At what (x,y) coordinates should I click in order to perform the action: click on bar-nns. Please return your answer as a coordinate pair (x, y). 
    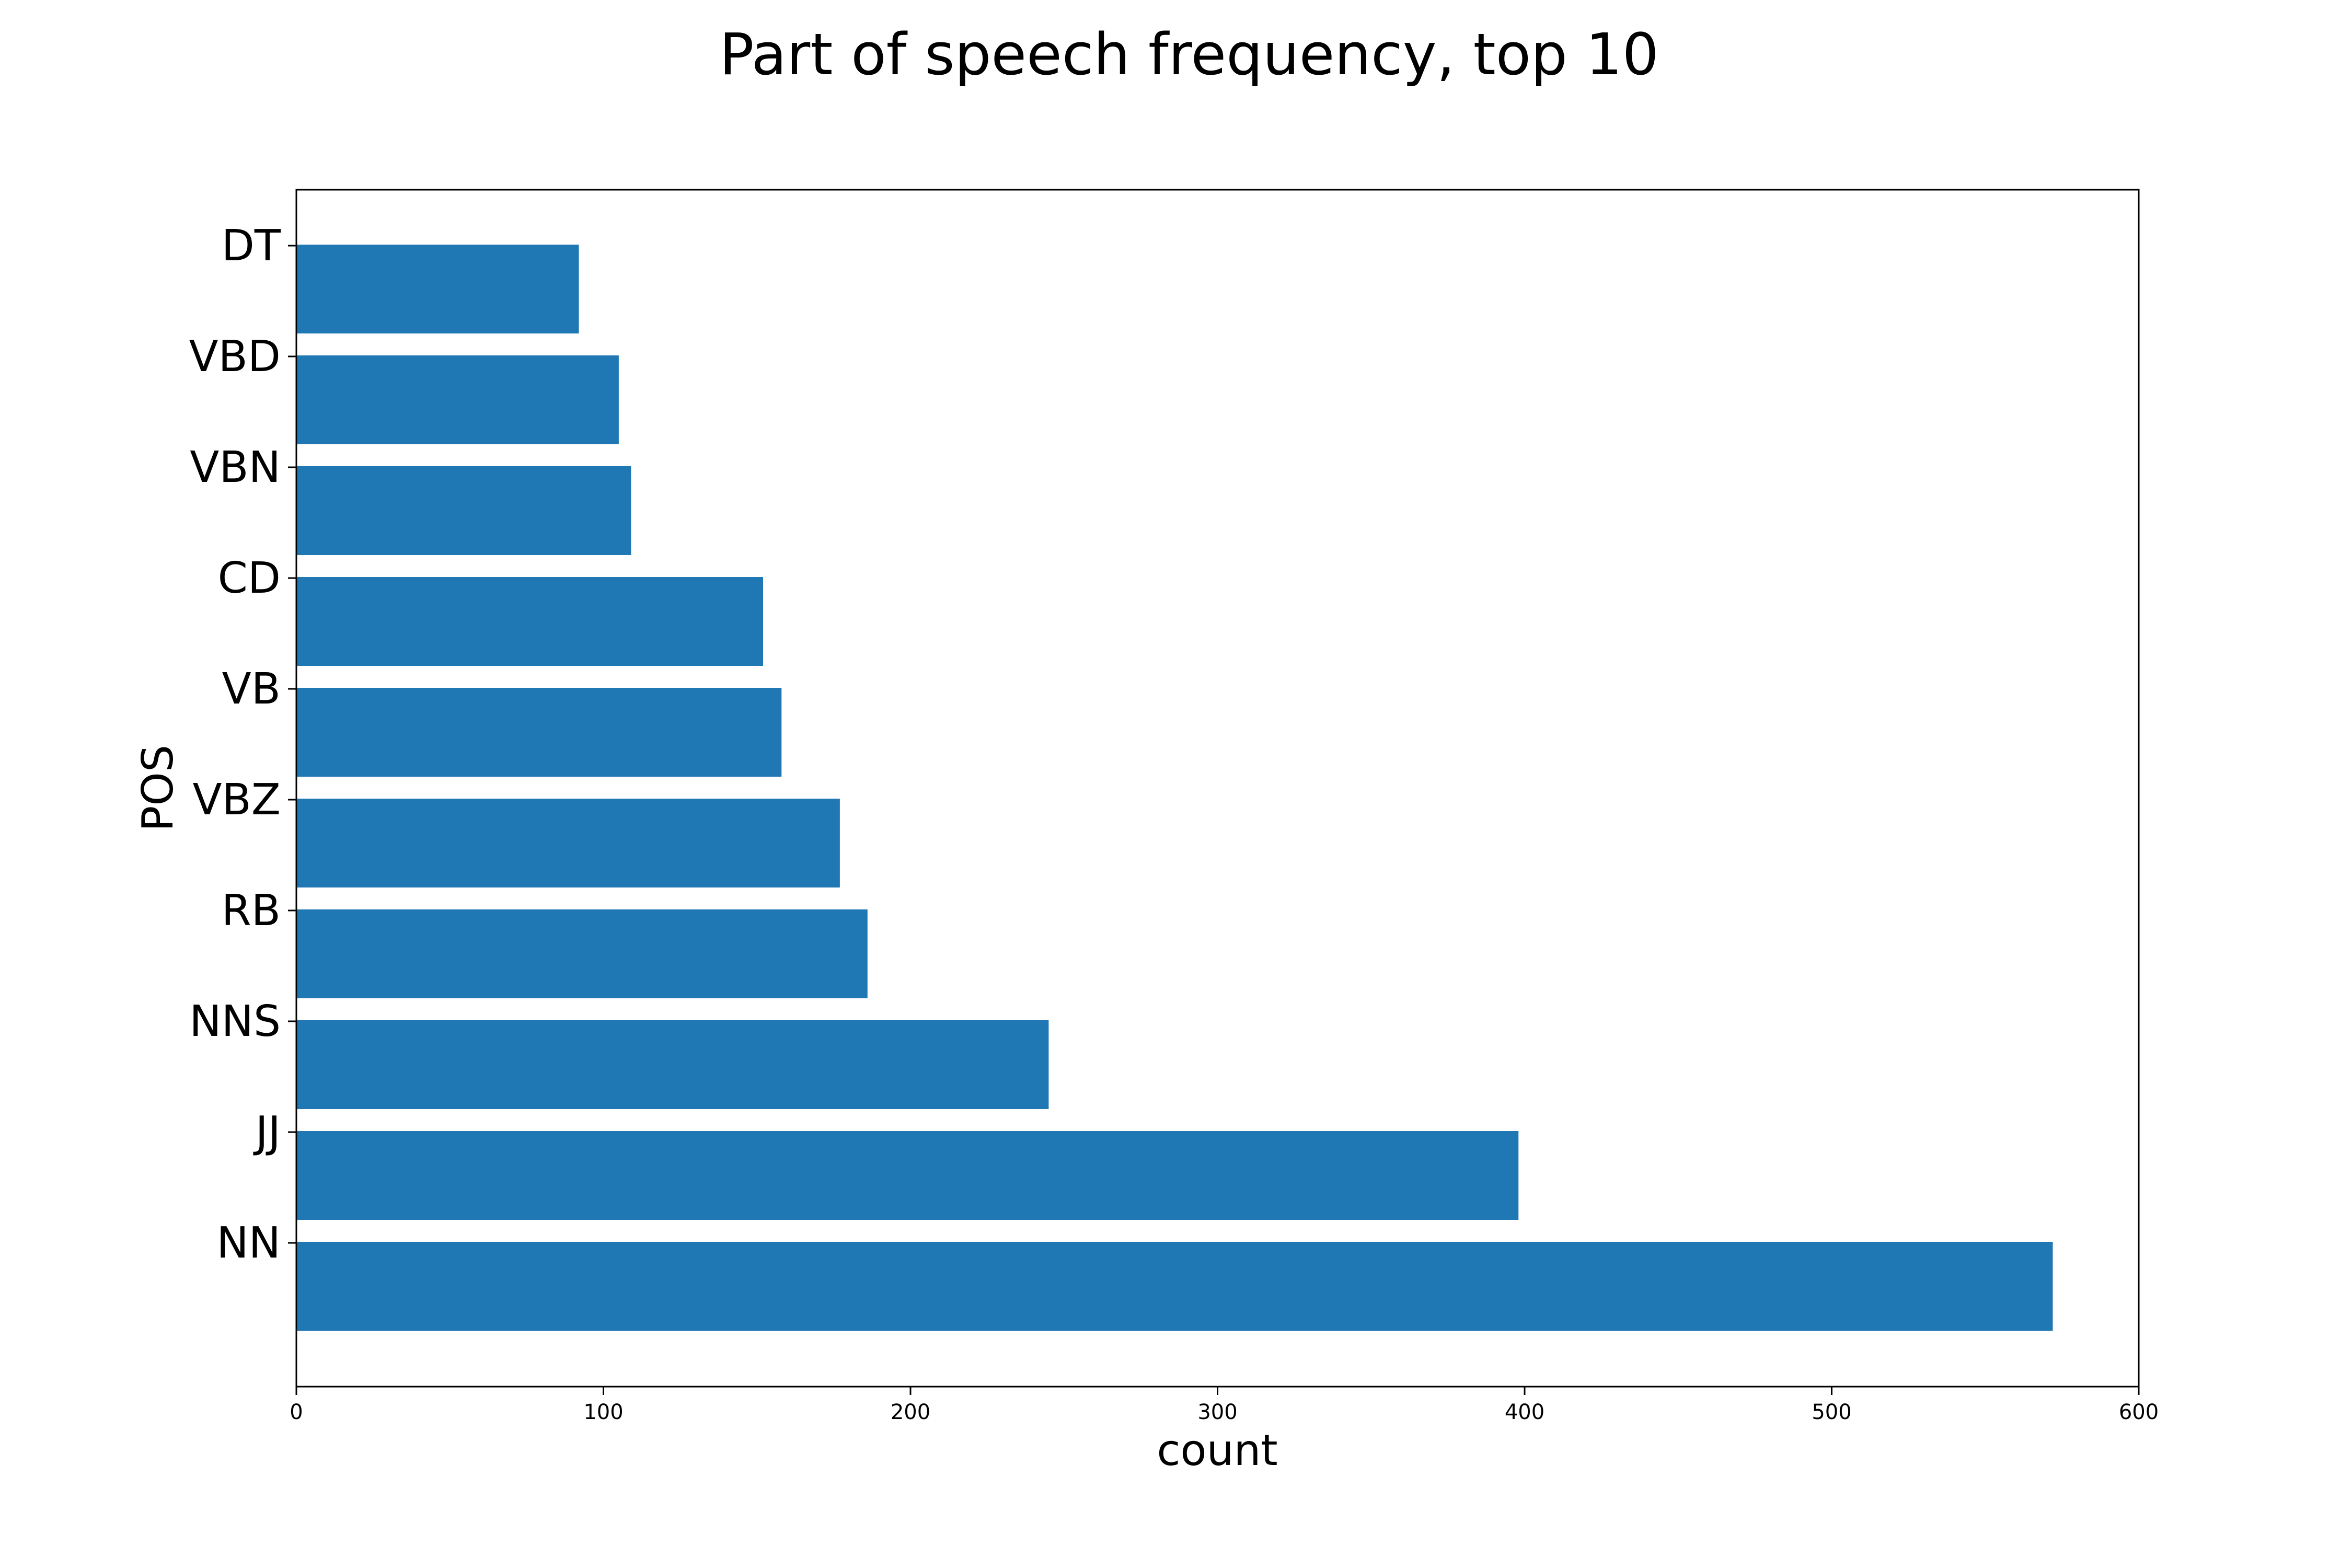
    Looking at the image, I should click on (672, 1064).